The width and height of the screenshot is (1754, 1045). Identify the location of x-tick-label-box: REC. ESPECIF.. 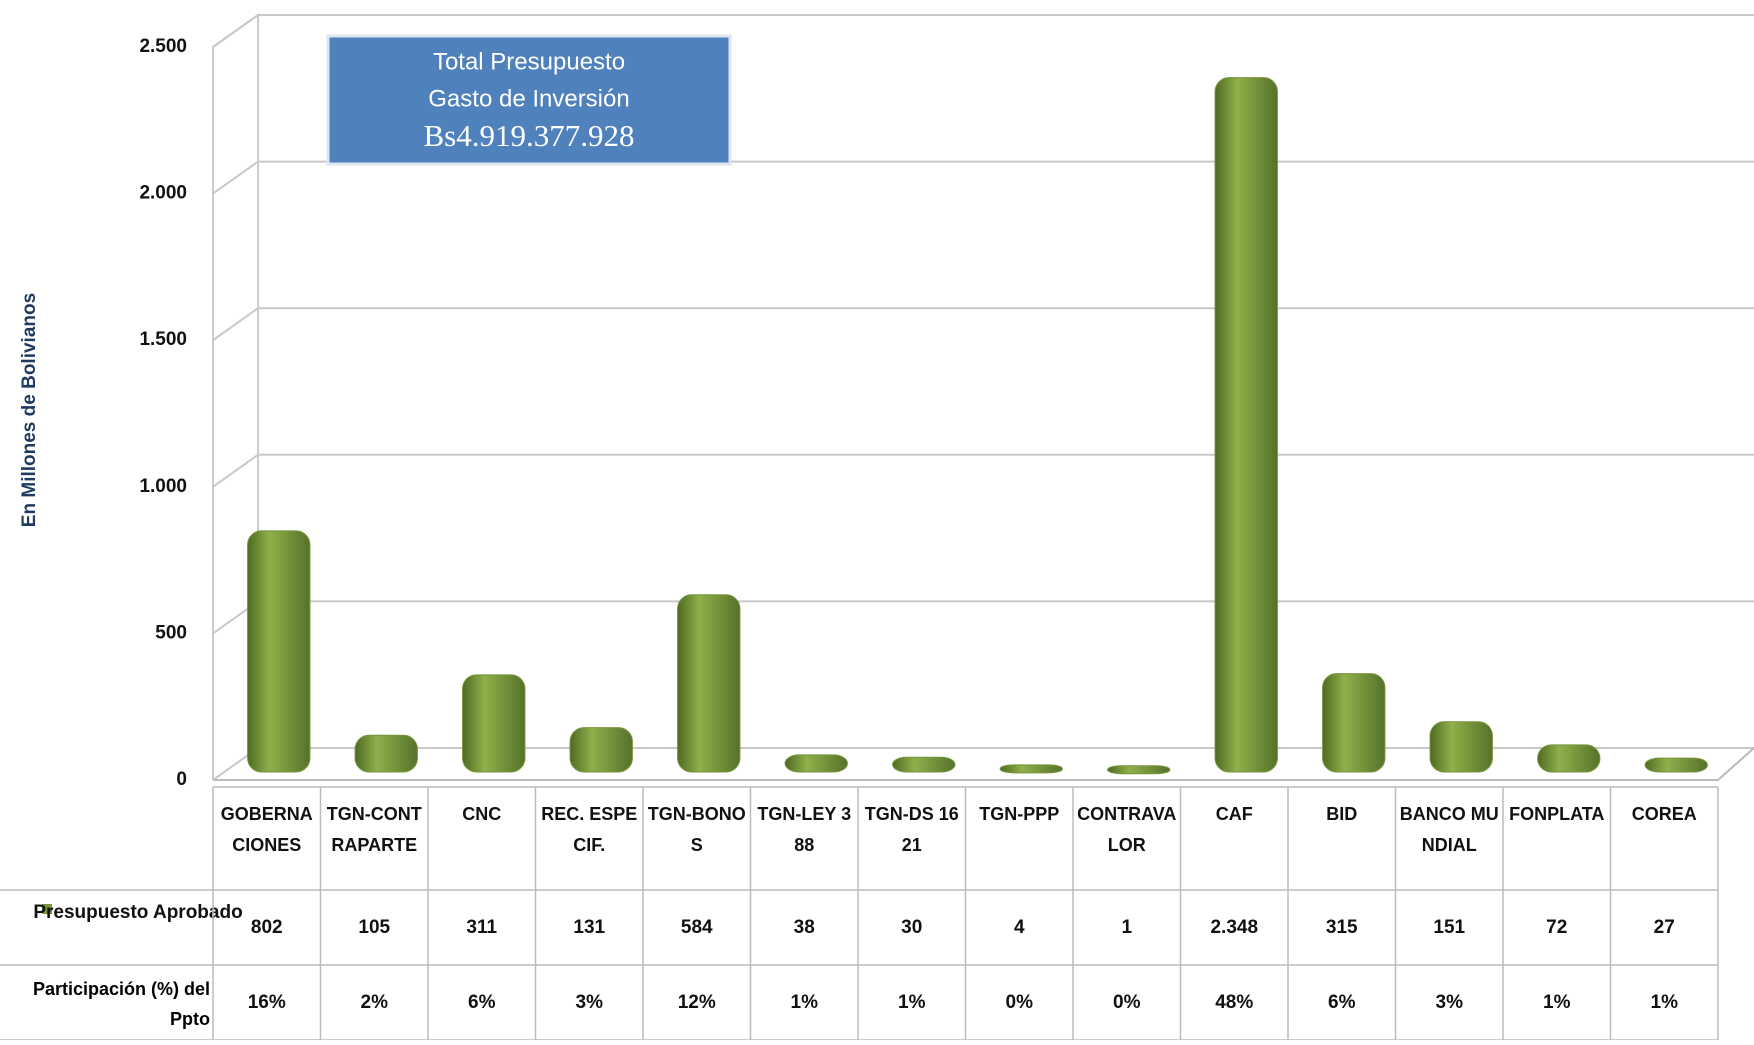
(589, 829).